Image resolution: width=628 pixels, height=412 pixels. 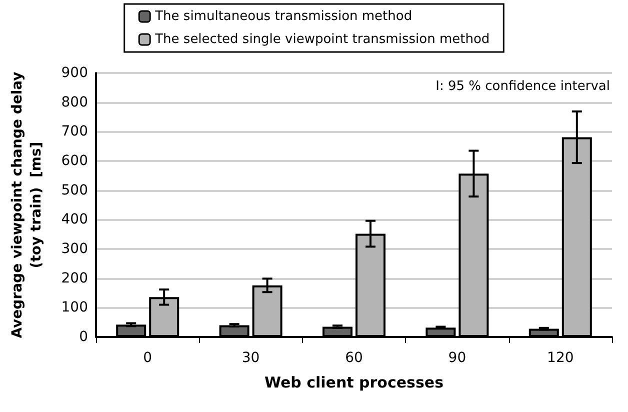 I want to click on y-tick-label: 400, so click(x=74, y=220).